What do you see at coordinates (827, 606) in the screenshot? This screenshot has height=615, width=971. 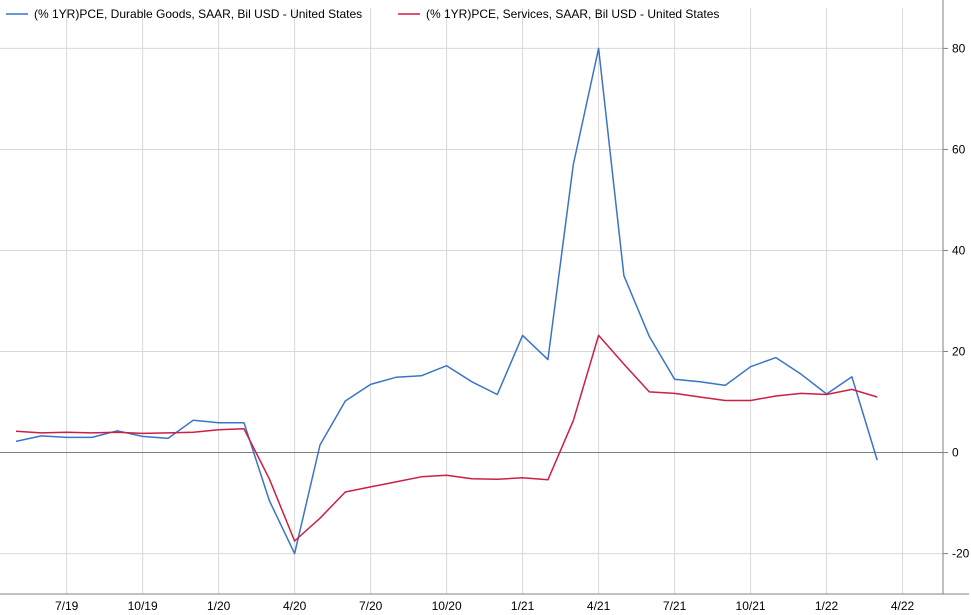 I see `x-tick-label: 1/22` at bounding box center [827, 606].